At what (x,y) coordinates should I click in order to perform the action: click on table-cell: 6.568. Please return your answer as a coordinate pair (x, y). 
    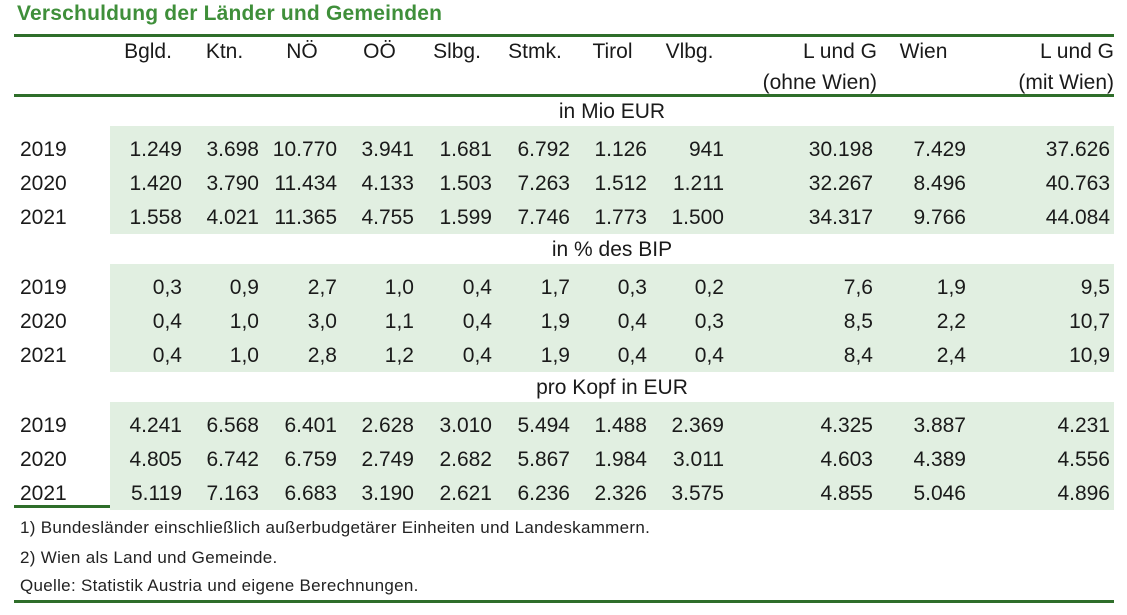
    Looking at the image, I should click on (232, 425).